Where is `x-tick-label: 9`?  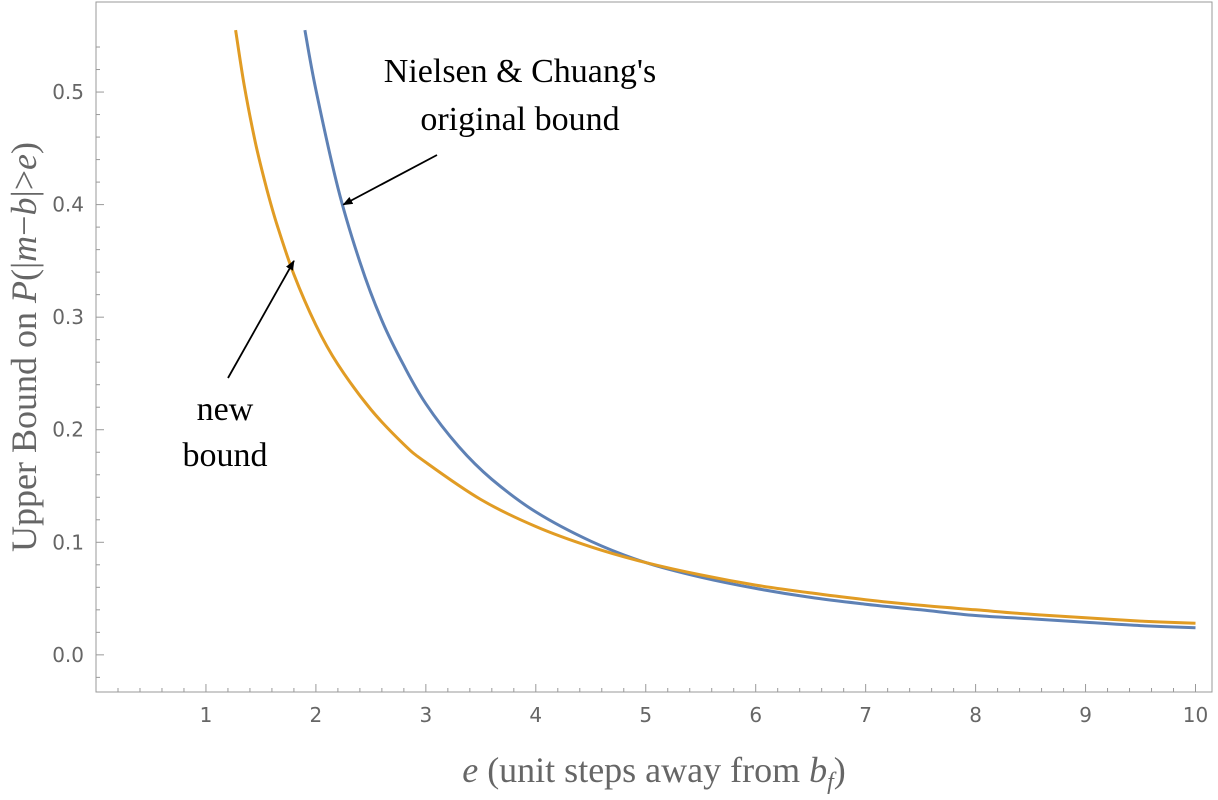
x-tick-label: 9 is located at coordinates (1085, 715).